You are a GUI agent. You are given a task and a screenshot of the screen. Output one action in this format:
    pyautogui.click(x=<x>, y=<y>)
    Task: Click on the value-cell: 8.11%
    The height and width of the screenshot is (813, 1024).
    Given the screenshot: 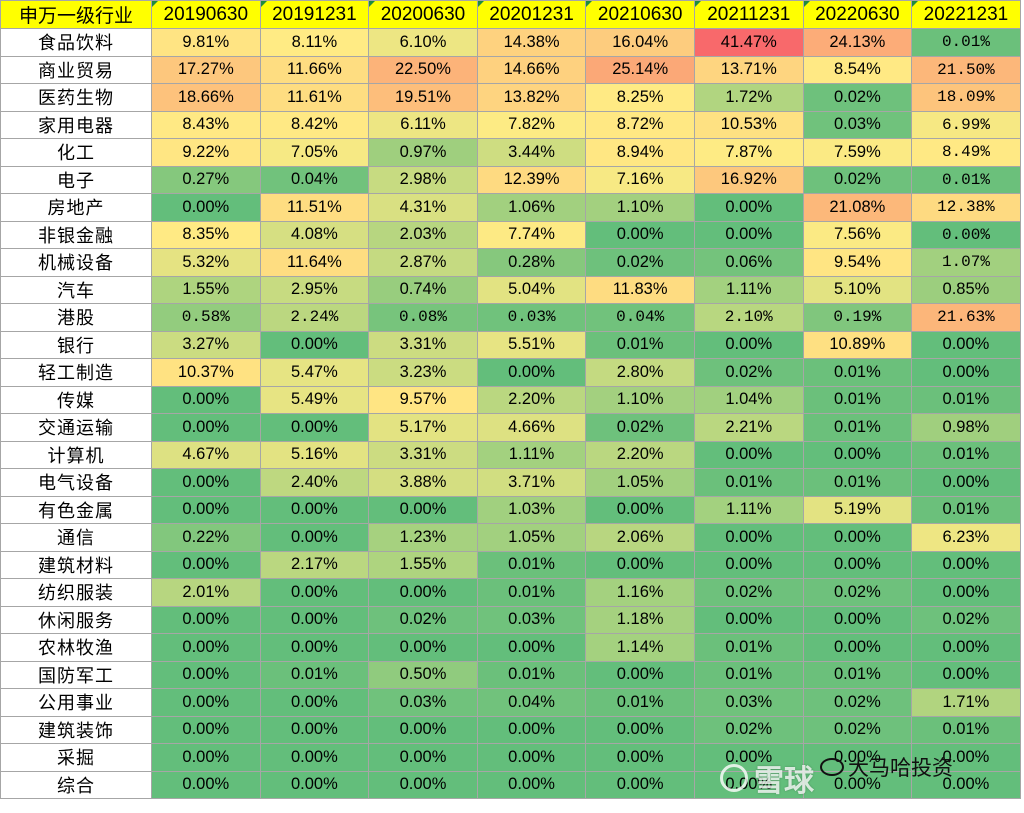 What is the action you would take?
    pyautogui.click(x=314, y=42)
    